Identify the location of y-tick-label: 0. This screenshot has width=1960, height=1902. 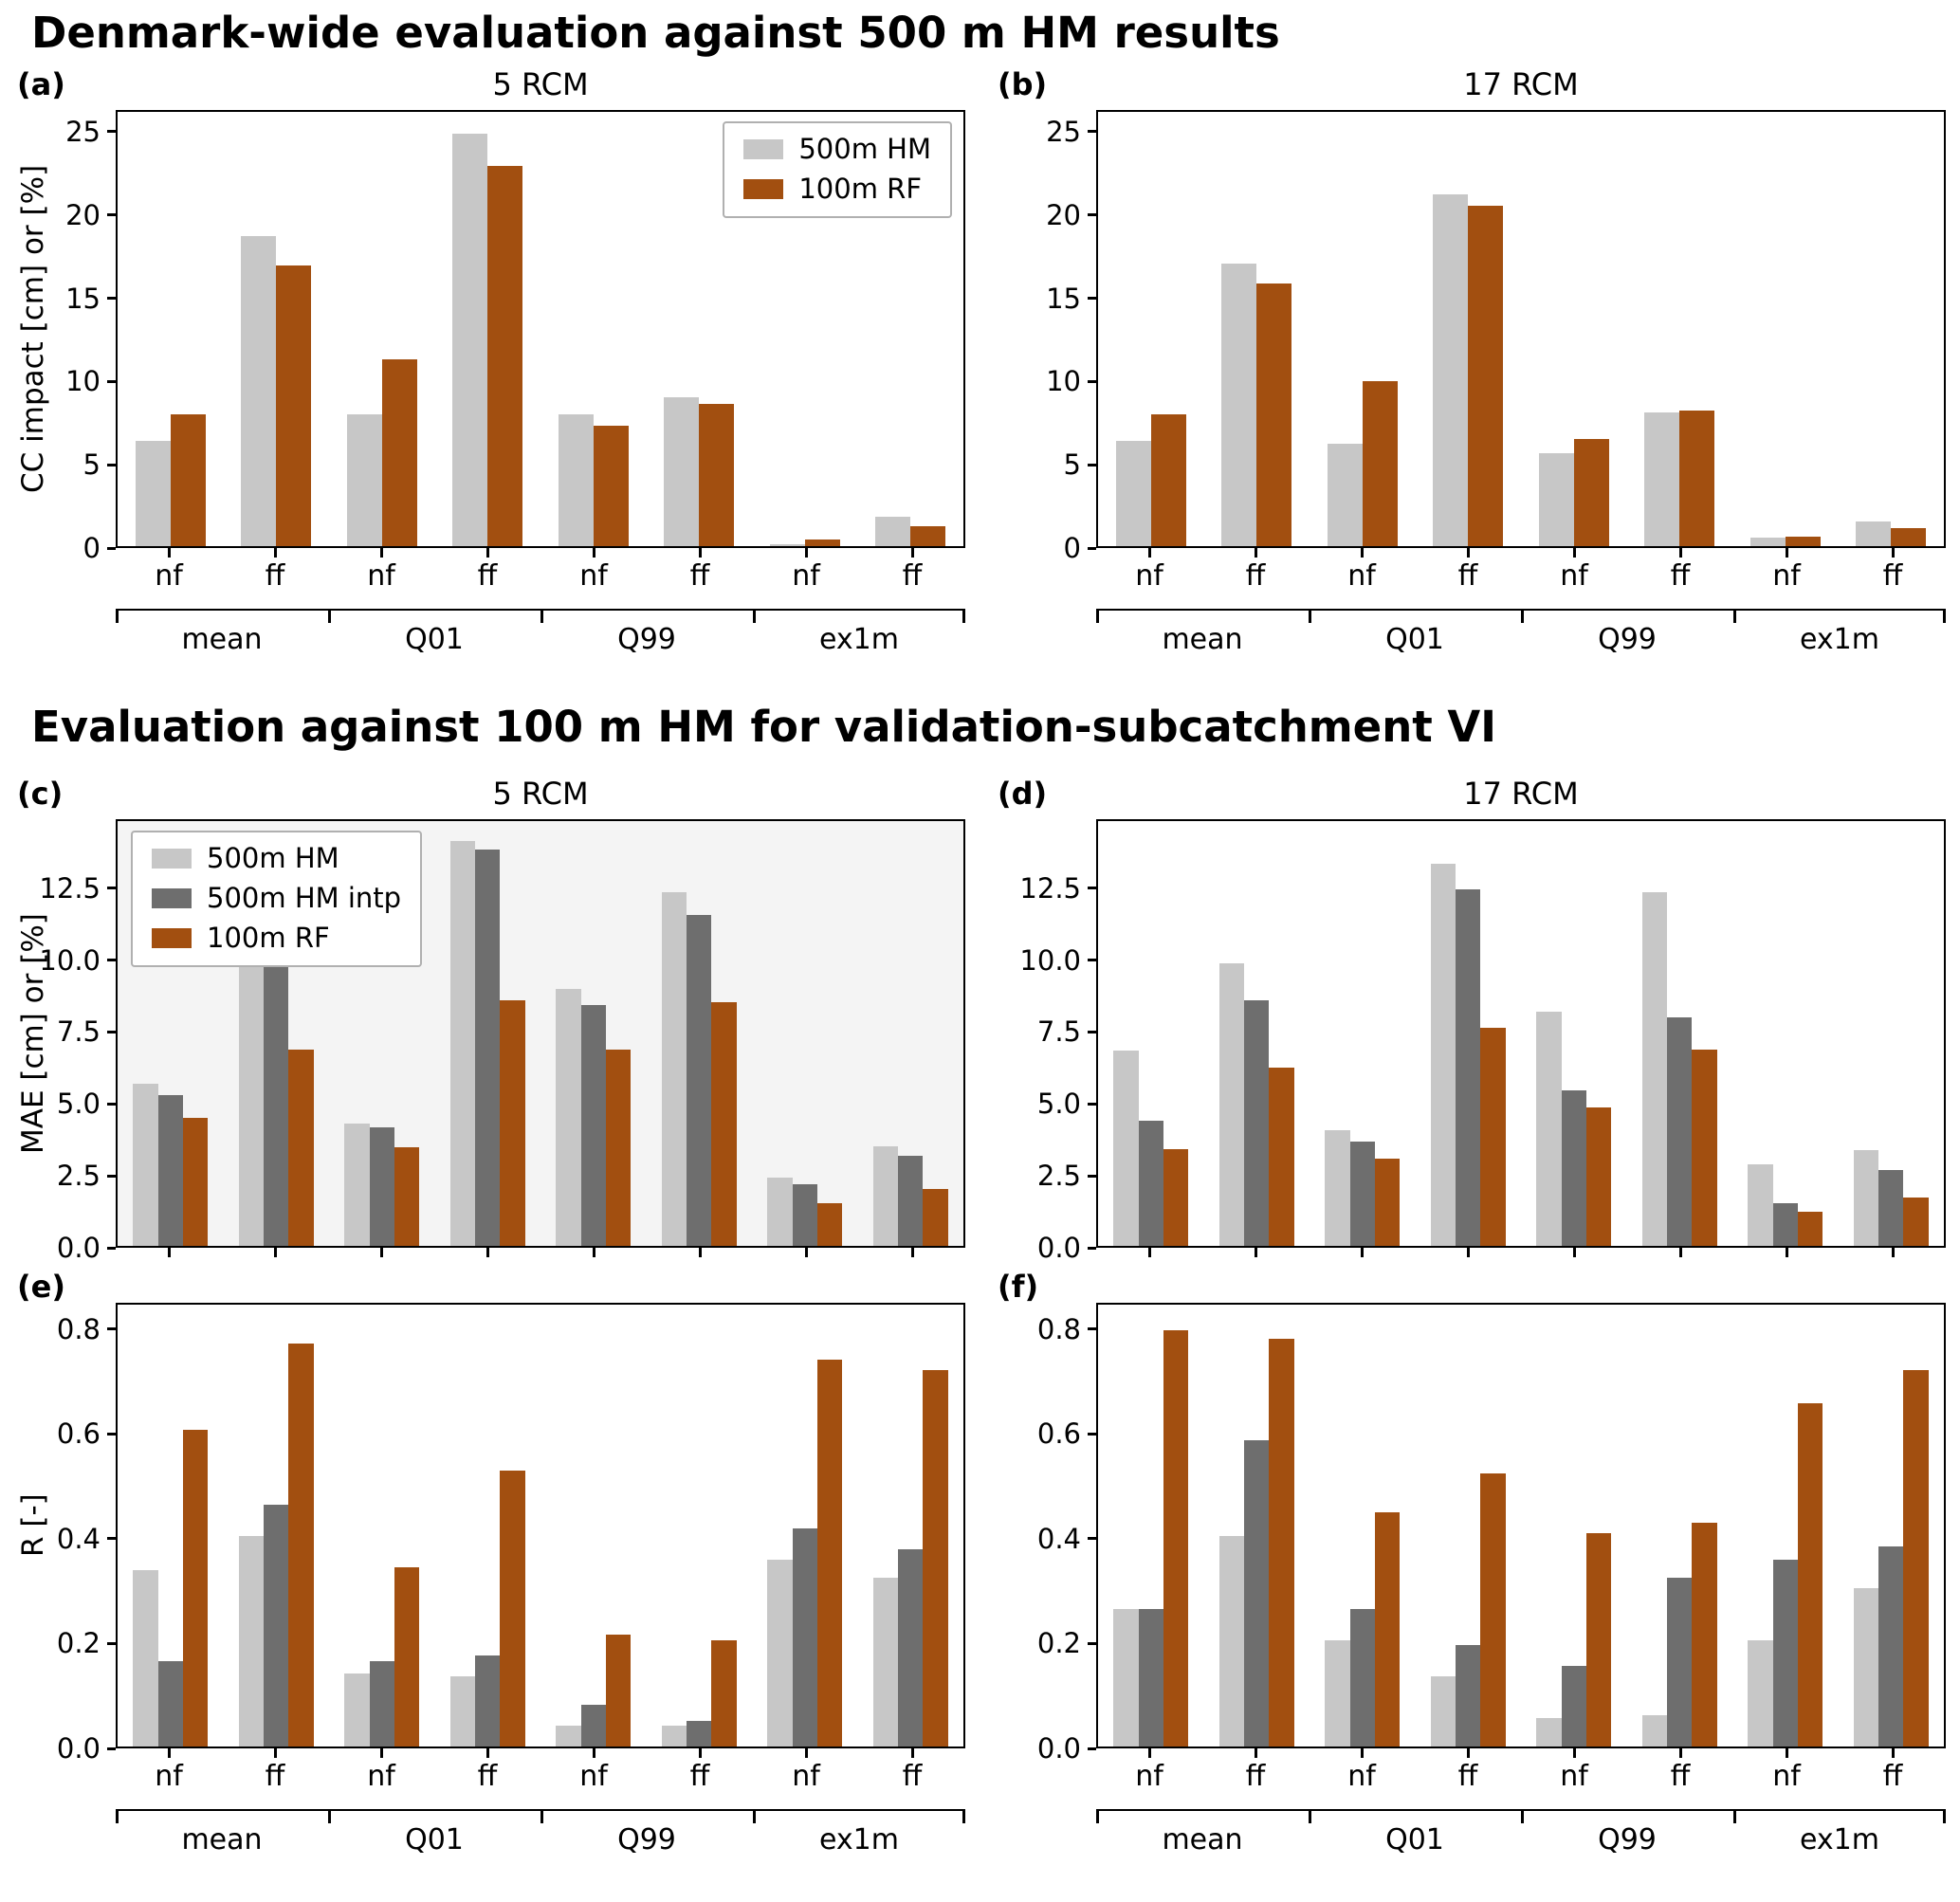
(1072, 548).